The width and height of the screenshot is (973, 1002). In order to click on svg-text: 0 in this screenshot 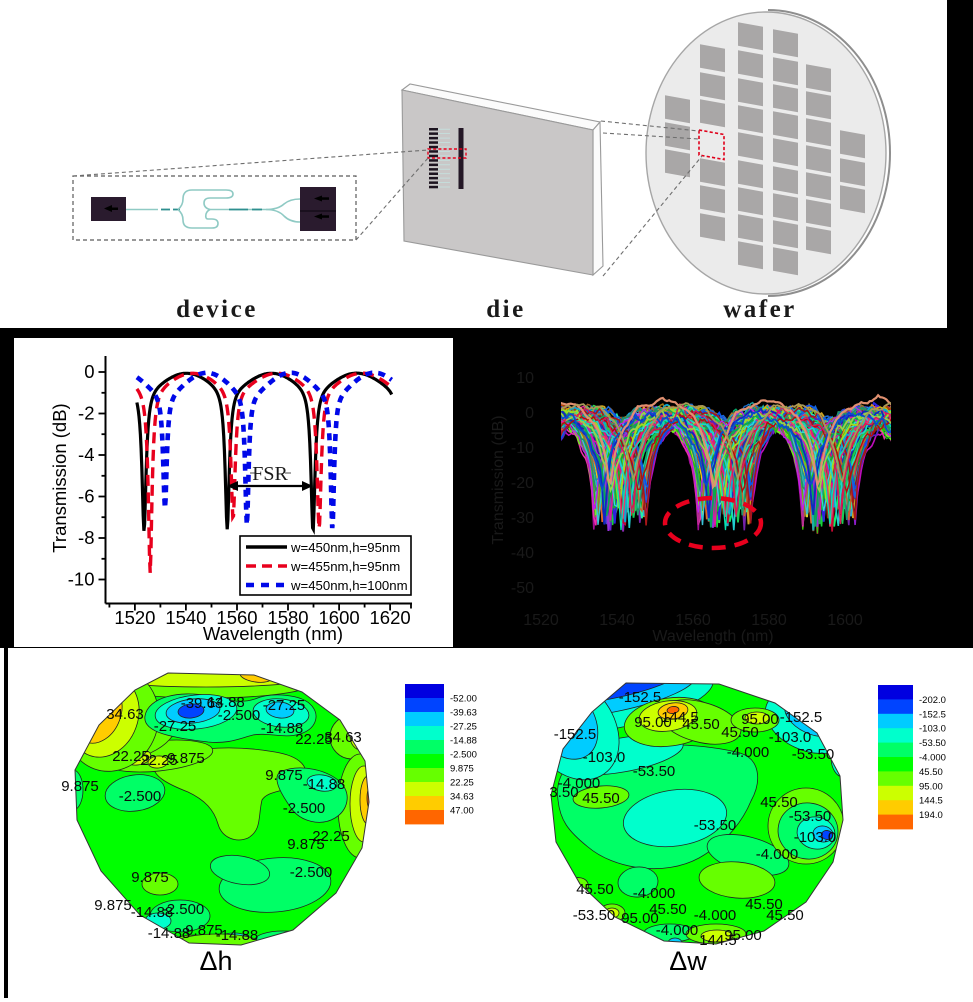, I will do `click(89, 371)`.